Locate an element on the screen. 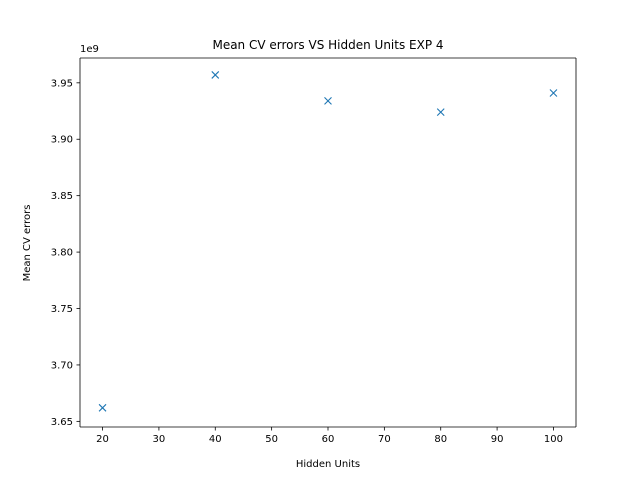 This screenshot has height=480, width=640. x-axis-label: Hidden Units is located at coordinates (328, 464).